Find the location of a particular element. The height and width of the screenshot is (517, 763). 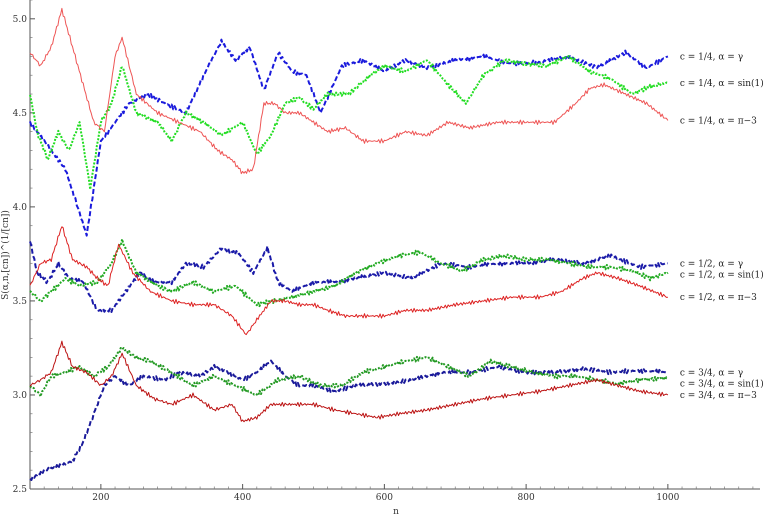

series-label-8: c = 3/4, α = sin(1) is located at coordinates (721, 383).